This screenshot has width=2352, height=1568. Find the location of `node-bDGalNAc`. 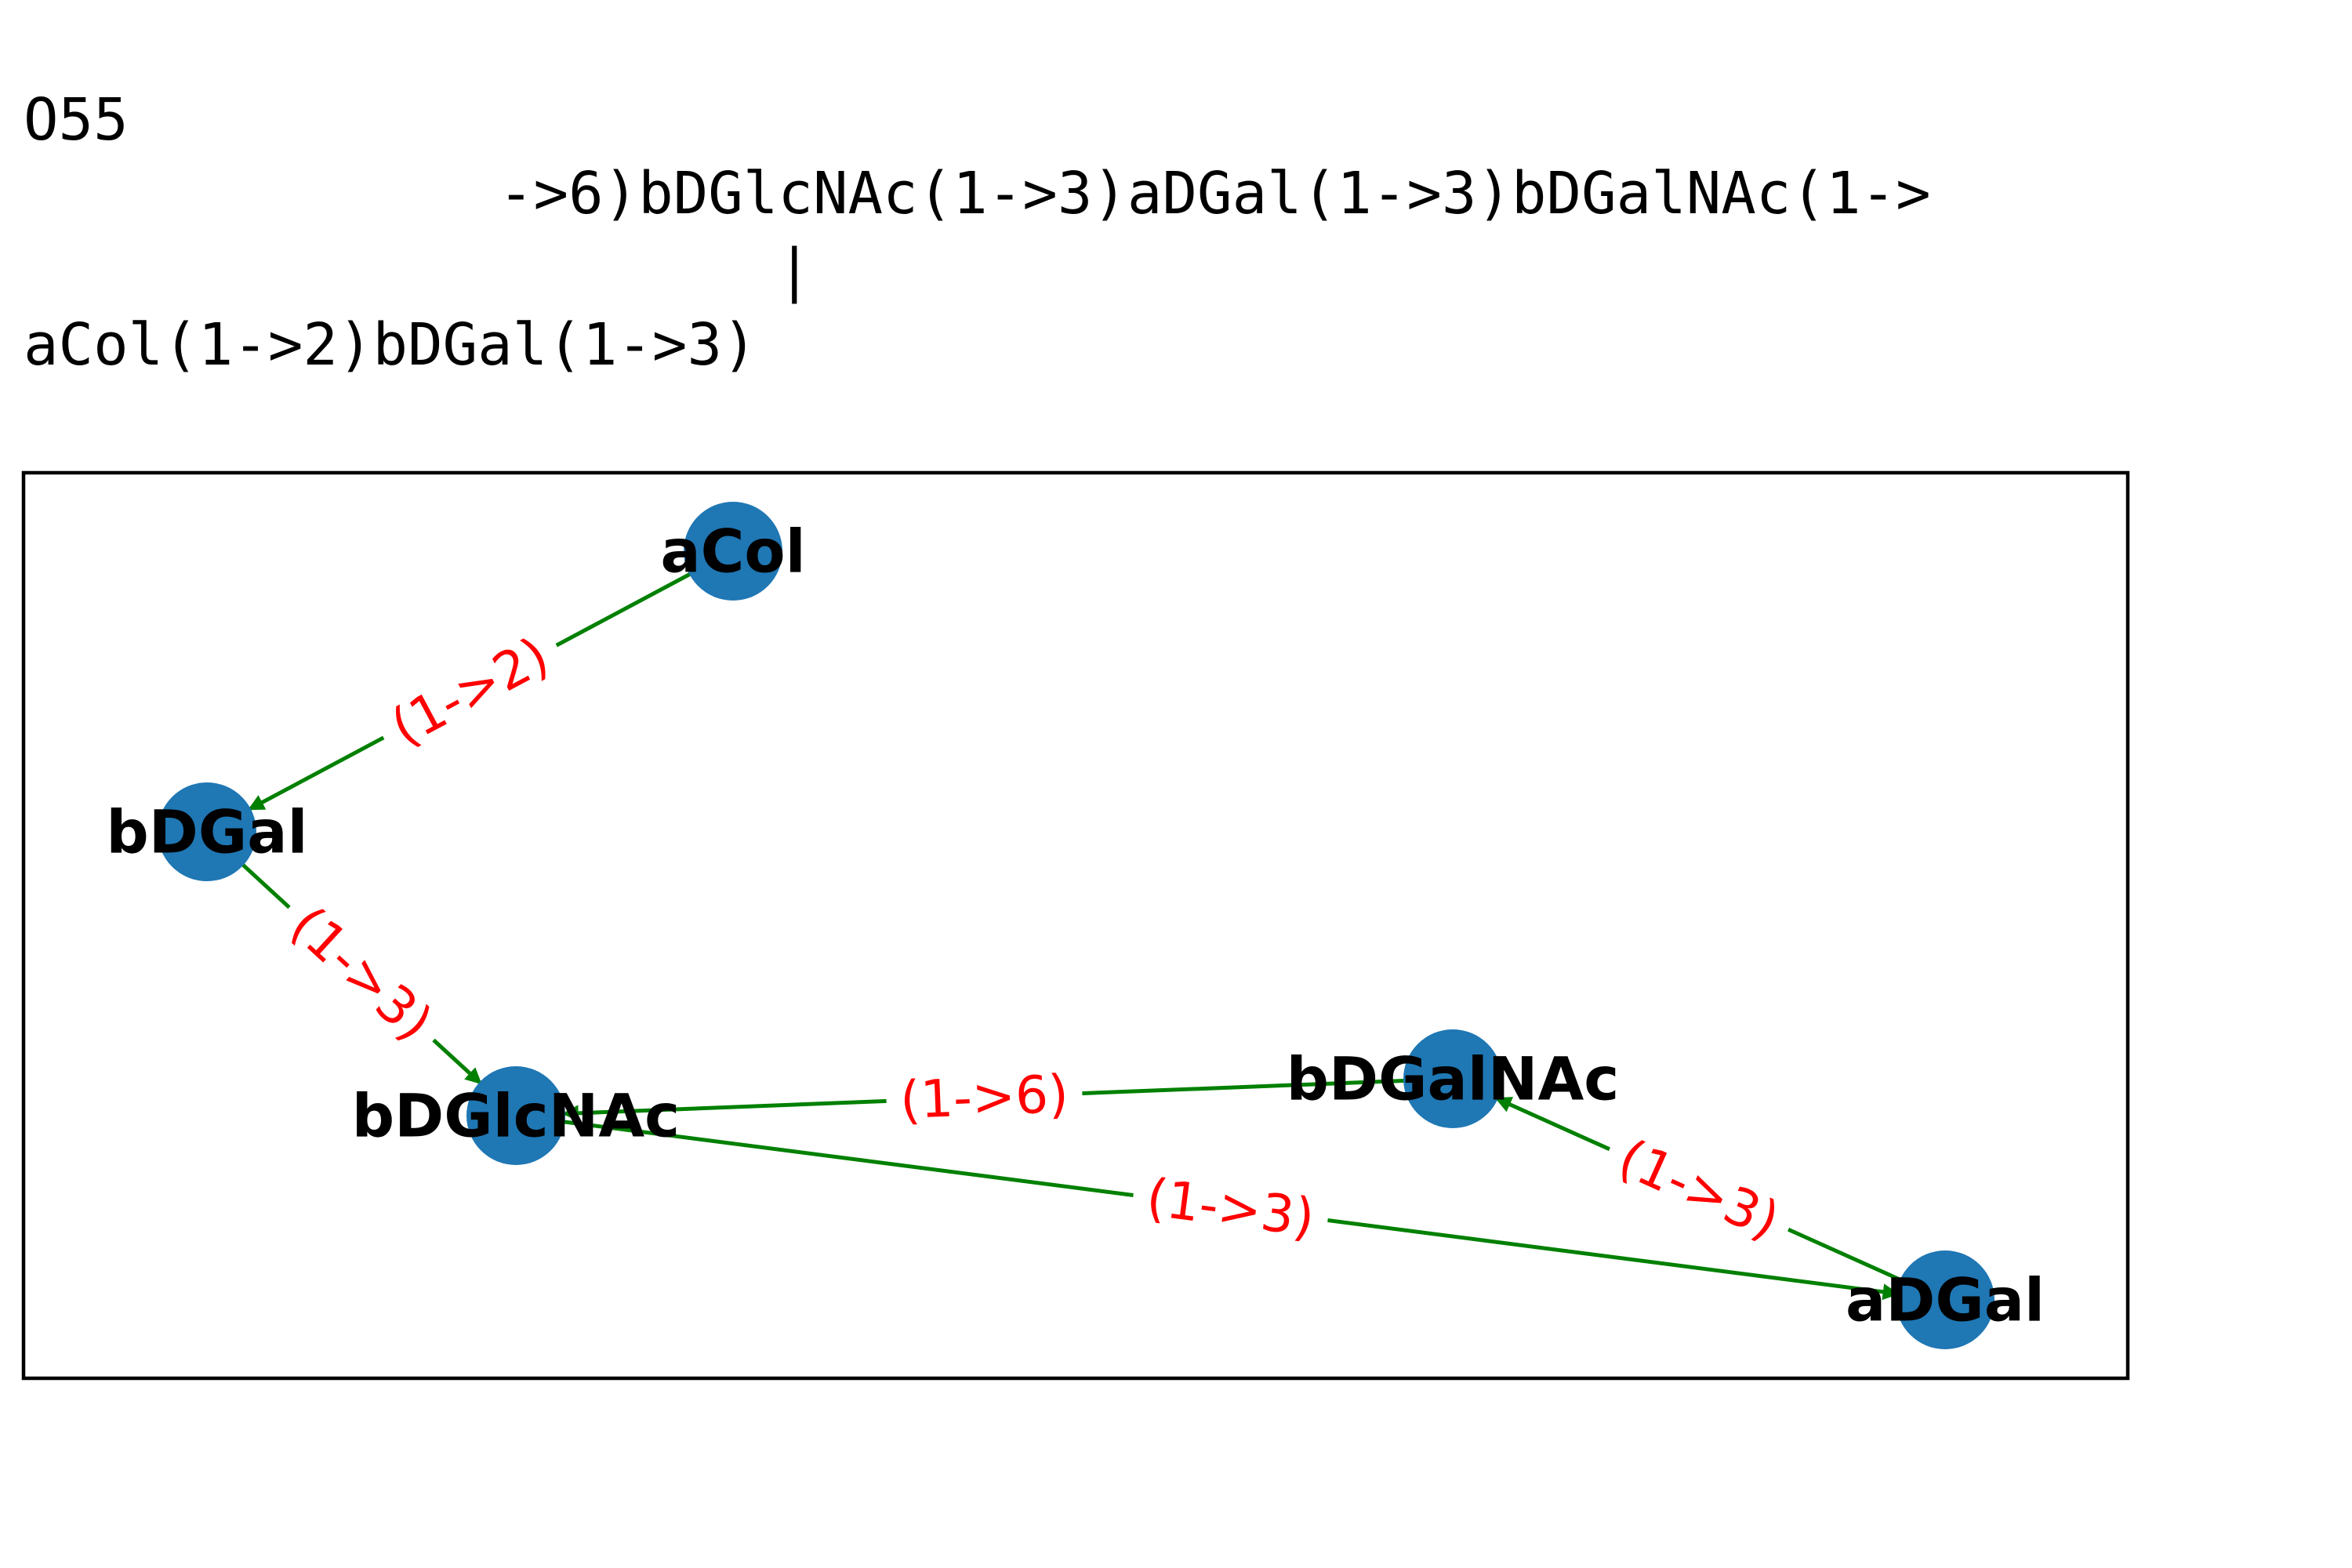

node-bDGalNAc is located at coordinates (1452, 1078).